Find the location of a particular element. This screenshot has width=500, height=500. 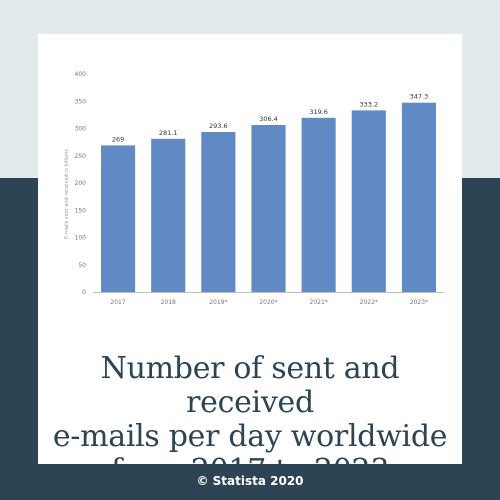

y-tick-label: 0 is located at coordinates (84, 292).